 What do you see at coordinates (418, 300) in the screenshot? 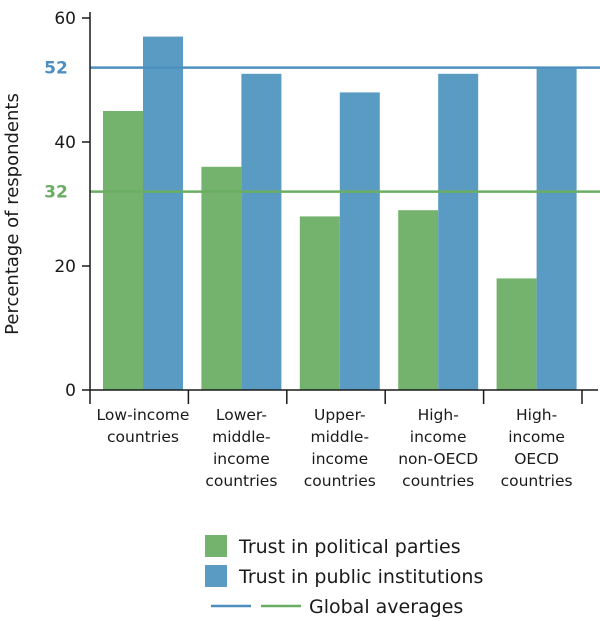
I see `bar-political-parties-3: Trust in political parties: 29` at bounding box center [418, 300].